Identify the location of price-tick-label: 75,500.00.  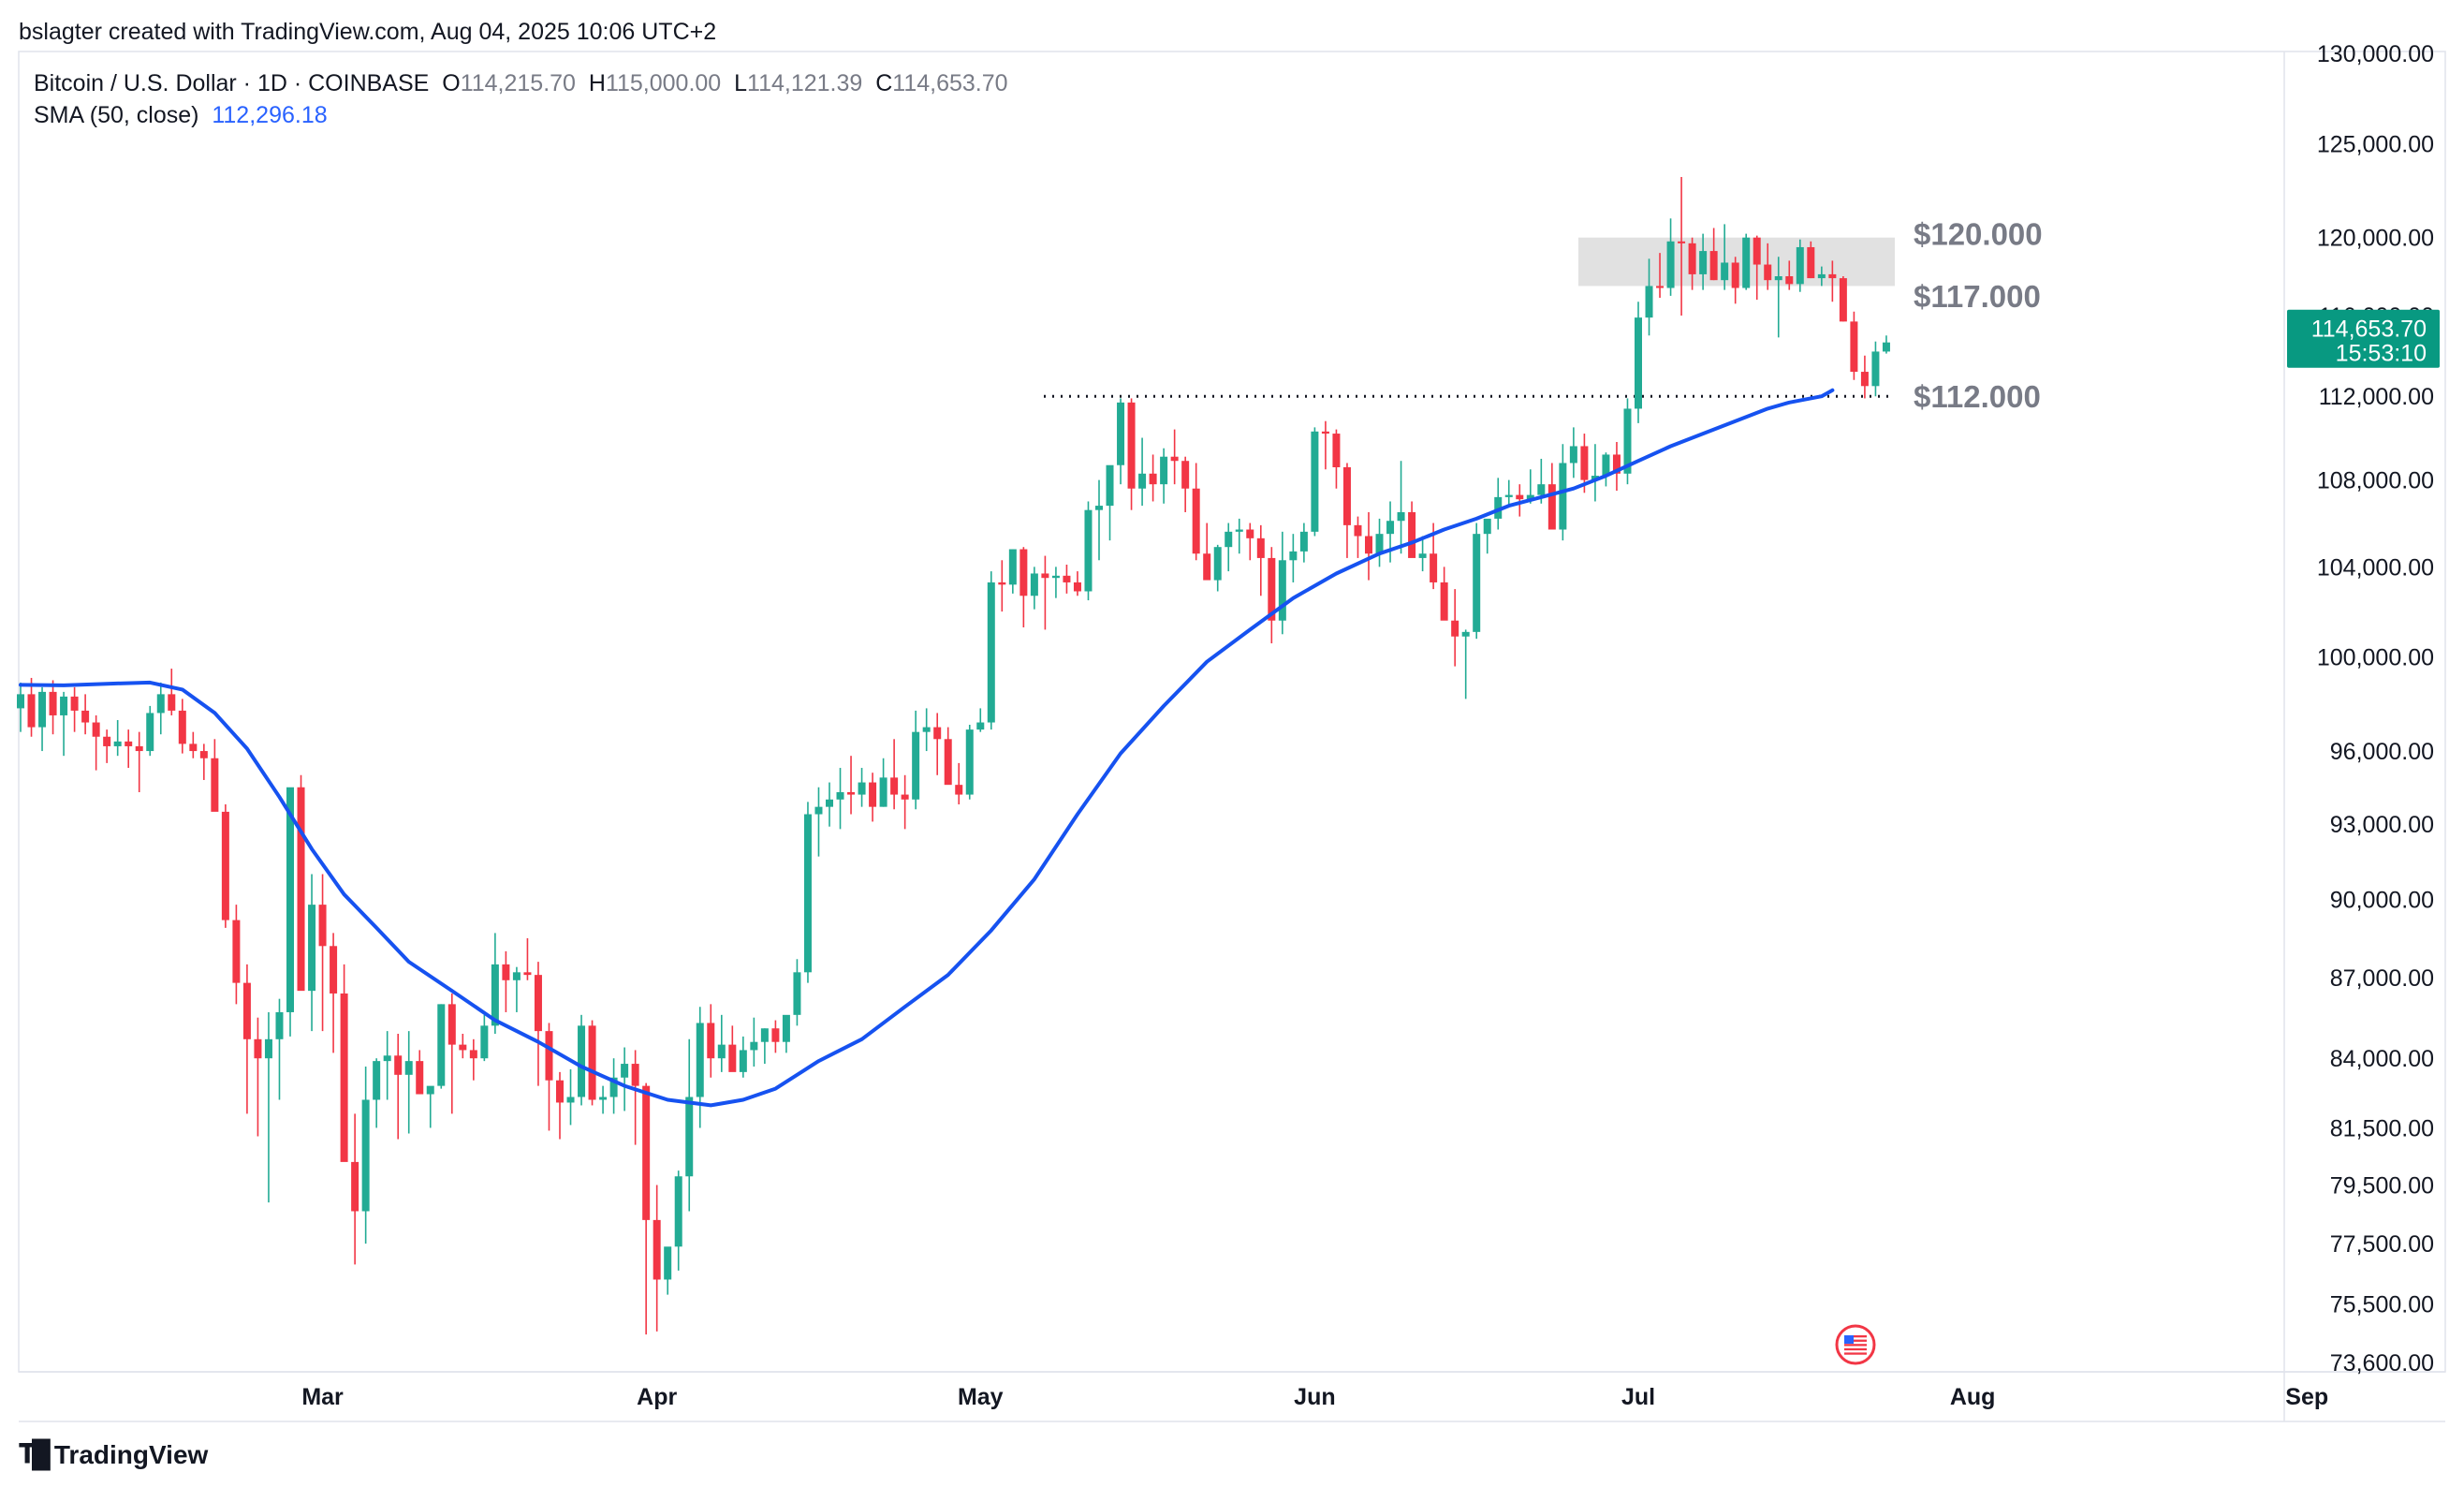
(2382, 1304).